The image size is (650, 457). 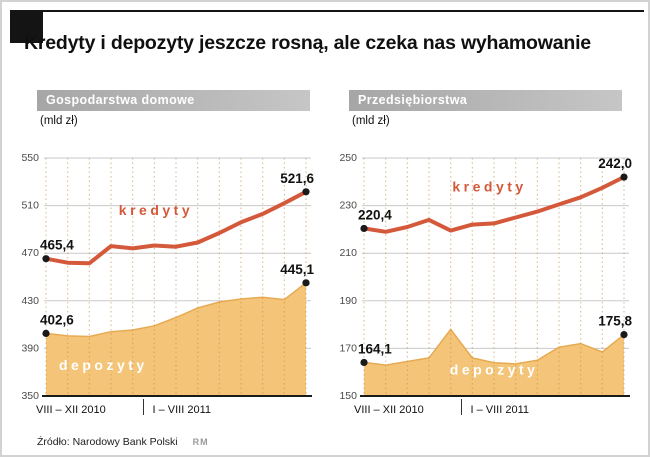 I want to click on value-label: 521,6, so click(x=297, y=178).